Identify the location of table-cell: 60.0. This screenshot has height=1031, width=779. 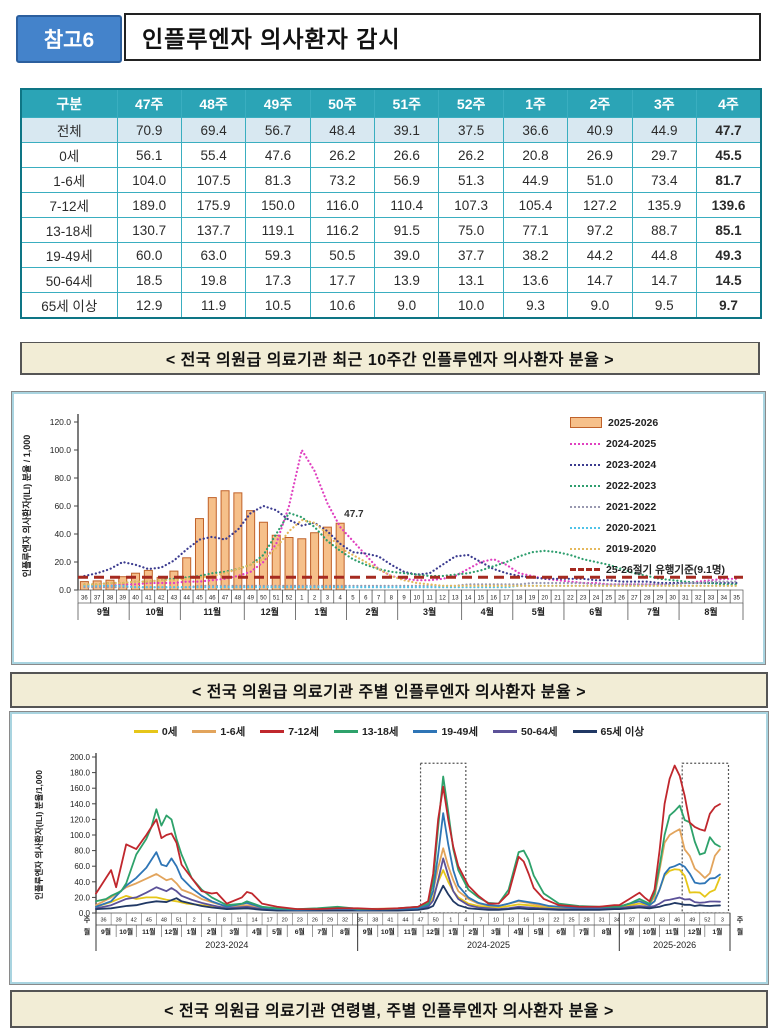
(149, 255).